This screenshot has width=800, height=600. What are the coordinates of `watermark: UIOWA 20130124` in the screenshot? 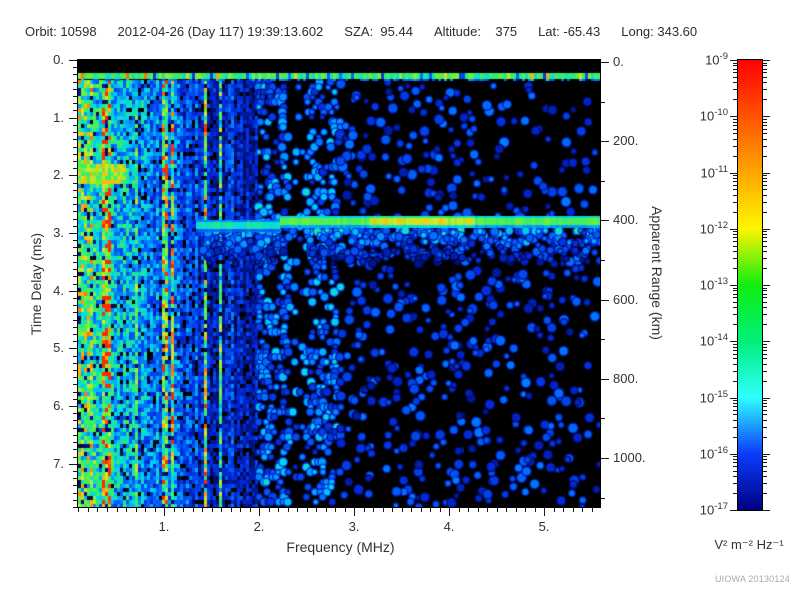 It's located at (752, 579).